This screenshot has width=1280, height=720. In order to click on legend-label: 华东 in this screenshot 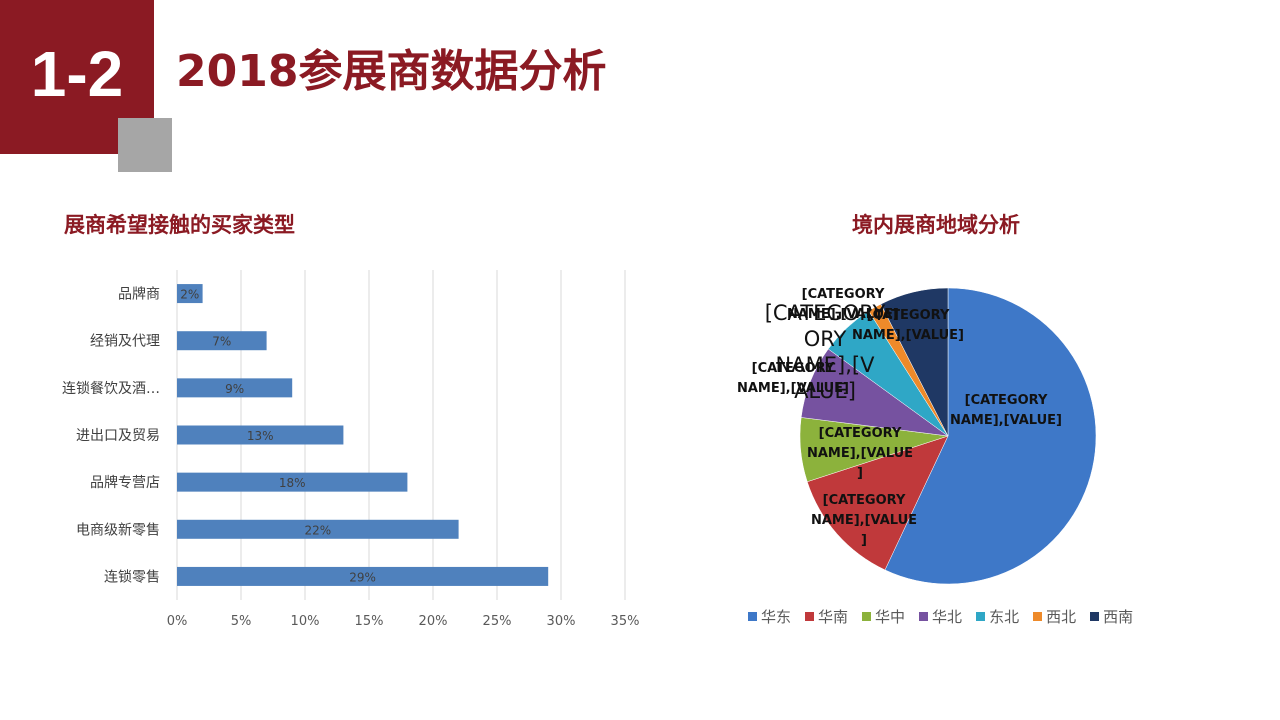, I will do `click(776, 617)`.